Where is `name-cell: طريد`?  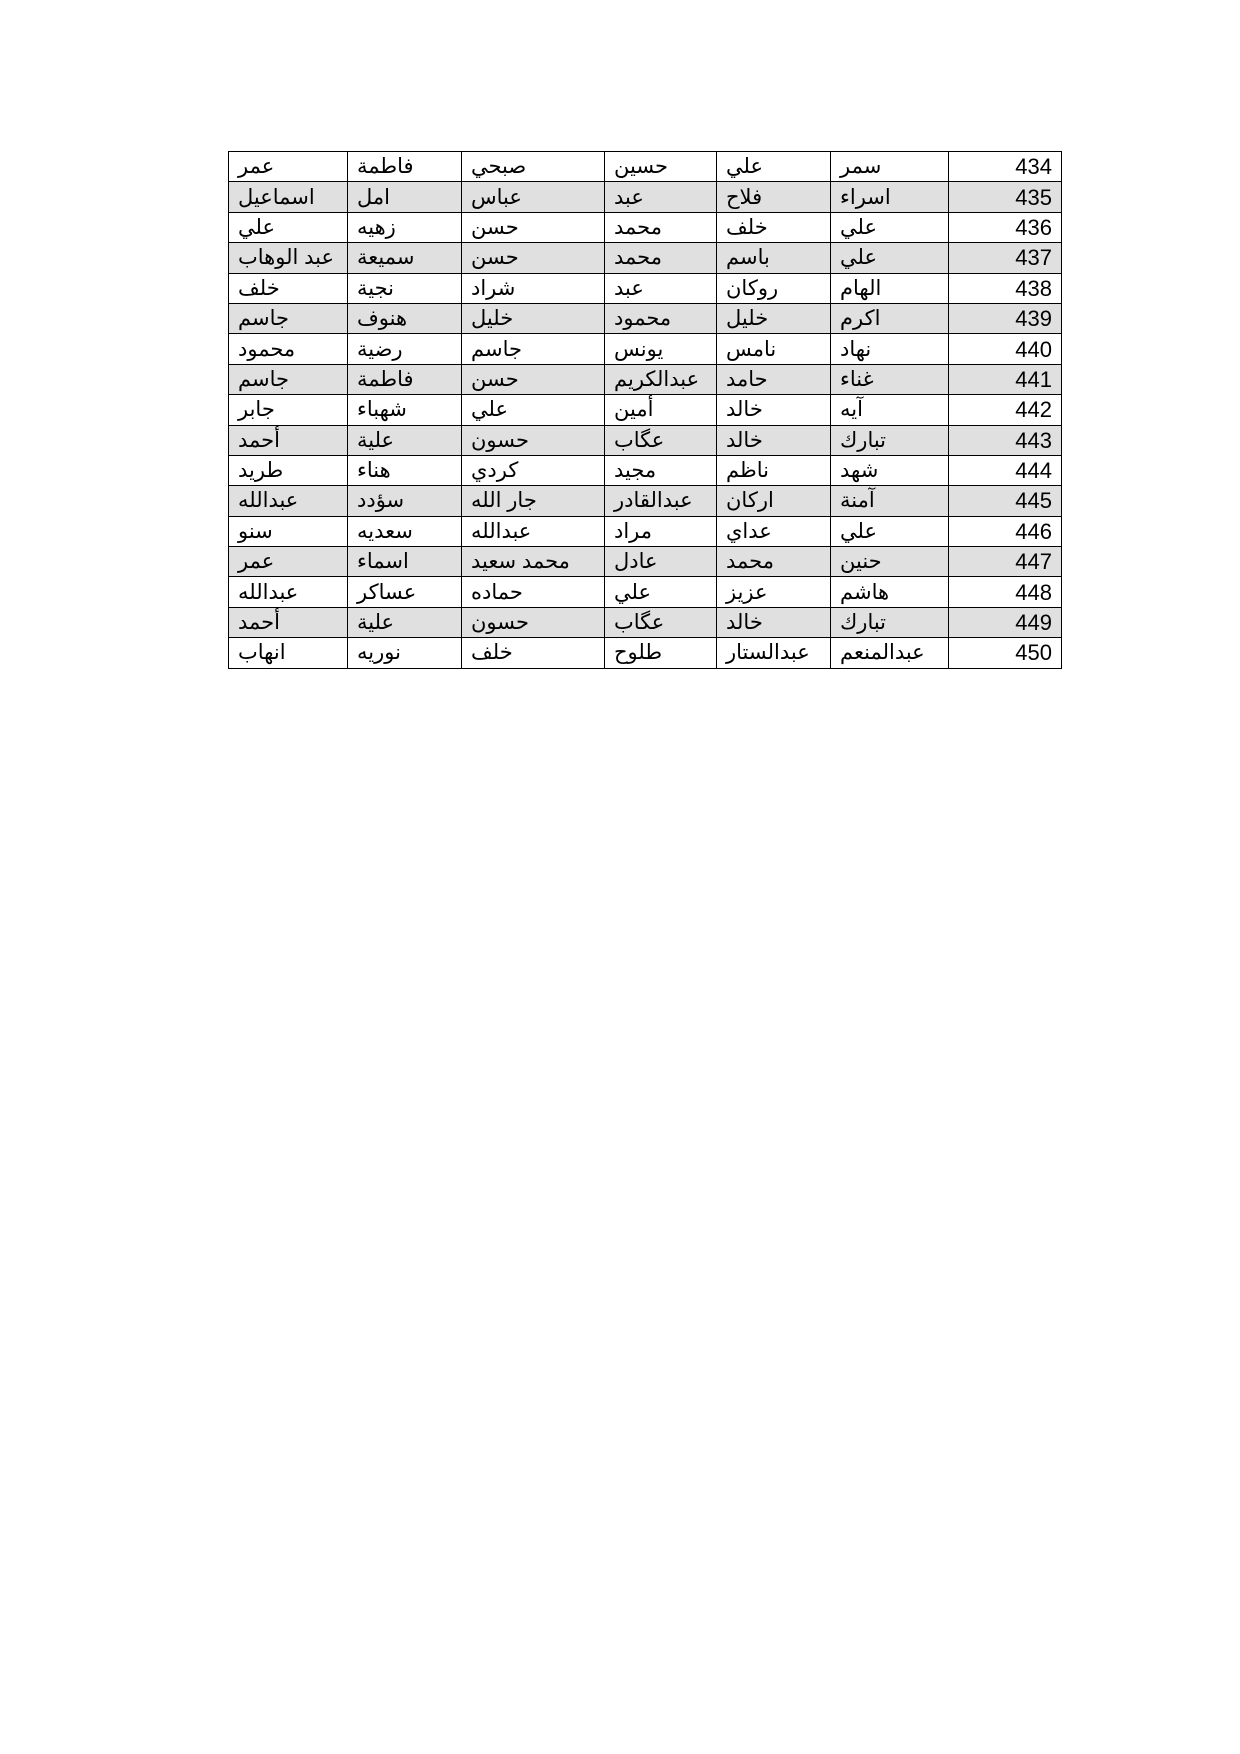 name-cell: طريد is located at coordinates (288, 470).